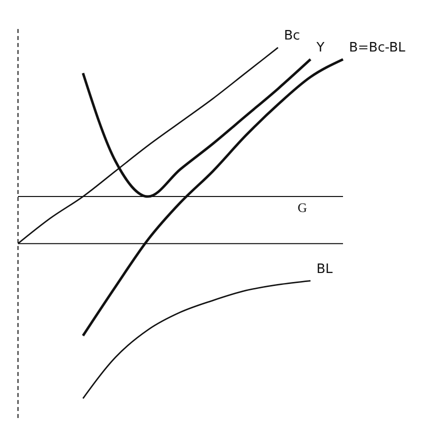  I want to click on series-label: Y, so click(320, 48).